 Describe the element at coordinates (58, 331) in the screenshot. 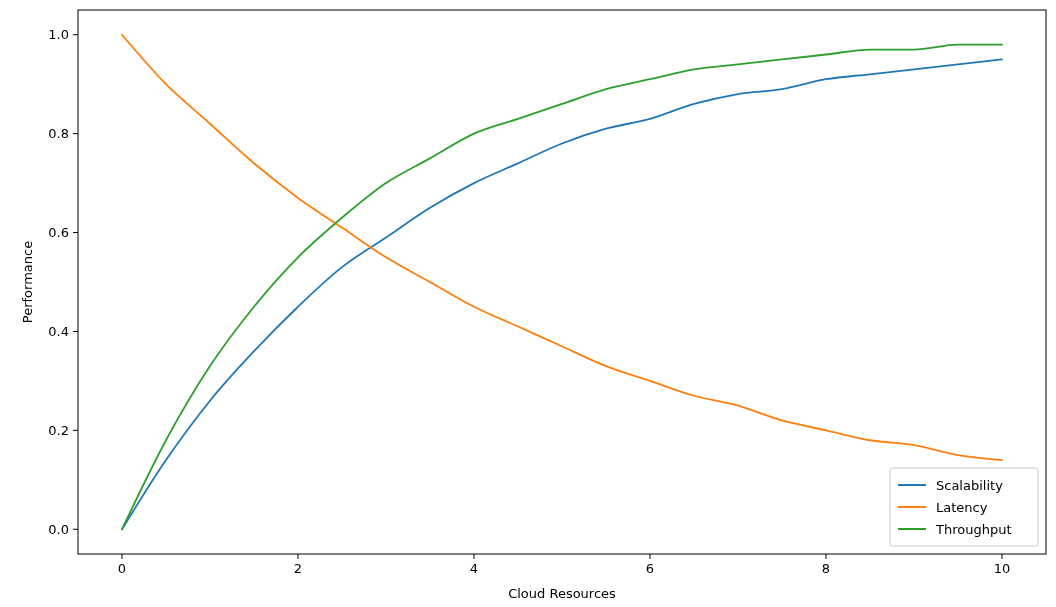

I see `y-tick-label: 0.4` at that location.